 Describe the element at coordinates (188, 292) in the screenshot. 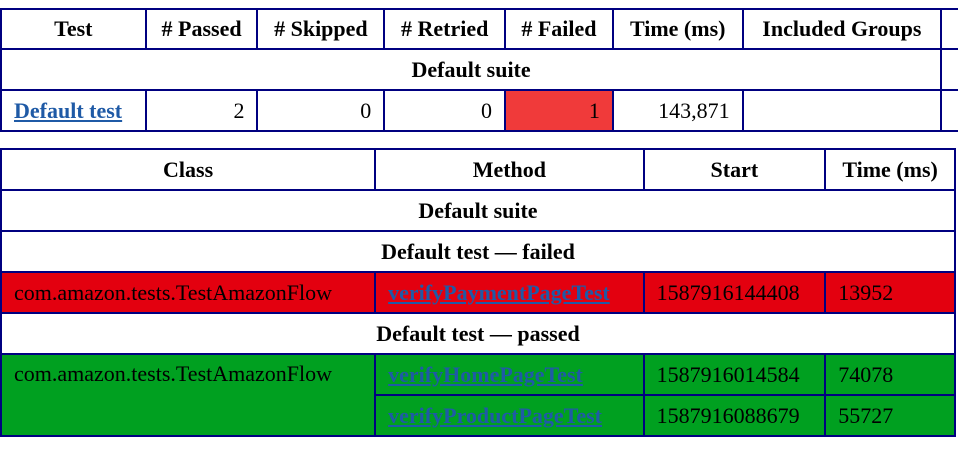

I see `failed-class-cell: com.amazon.tests.TestAmazonFlow` at that location.